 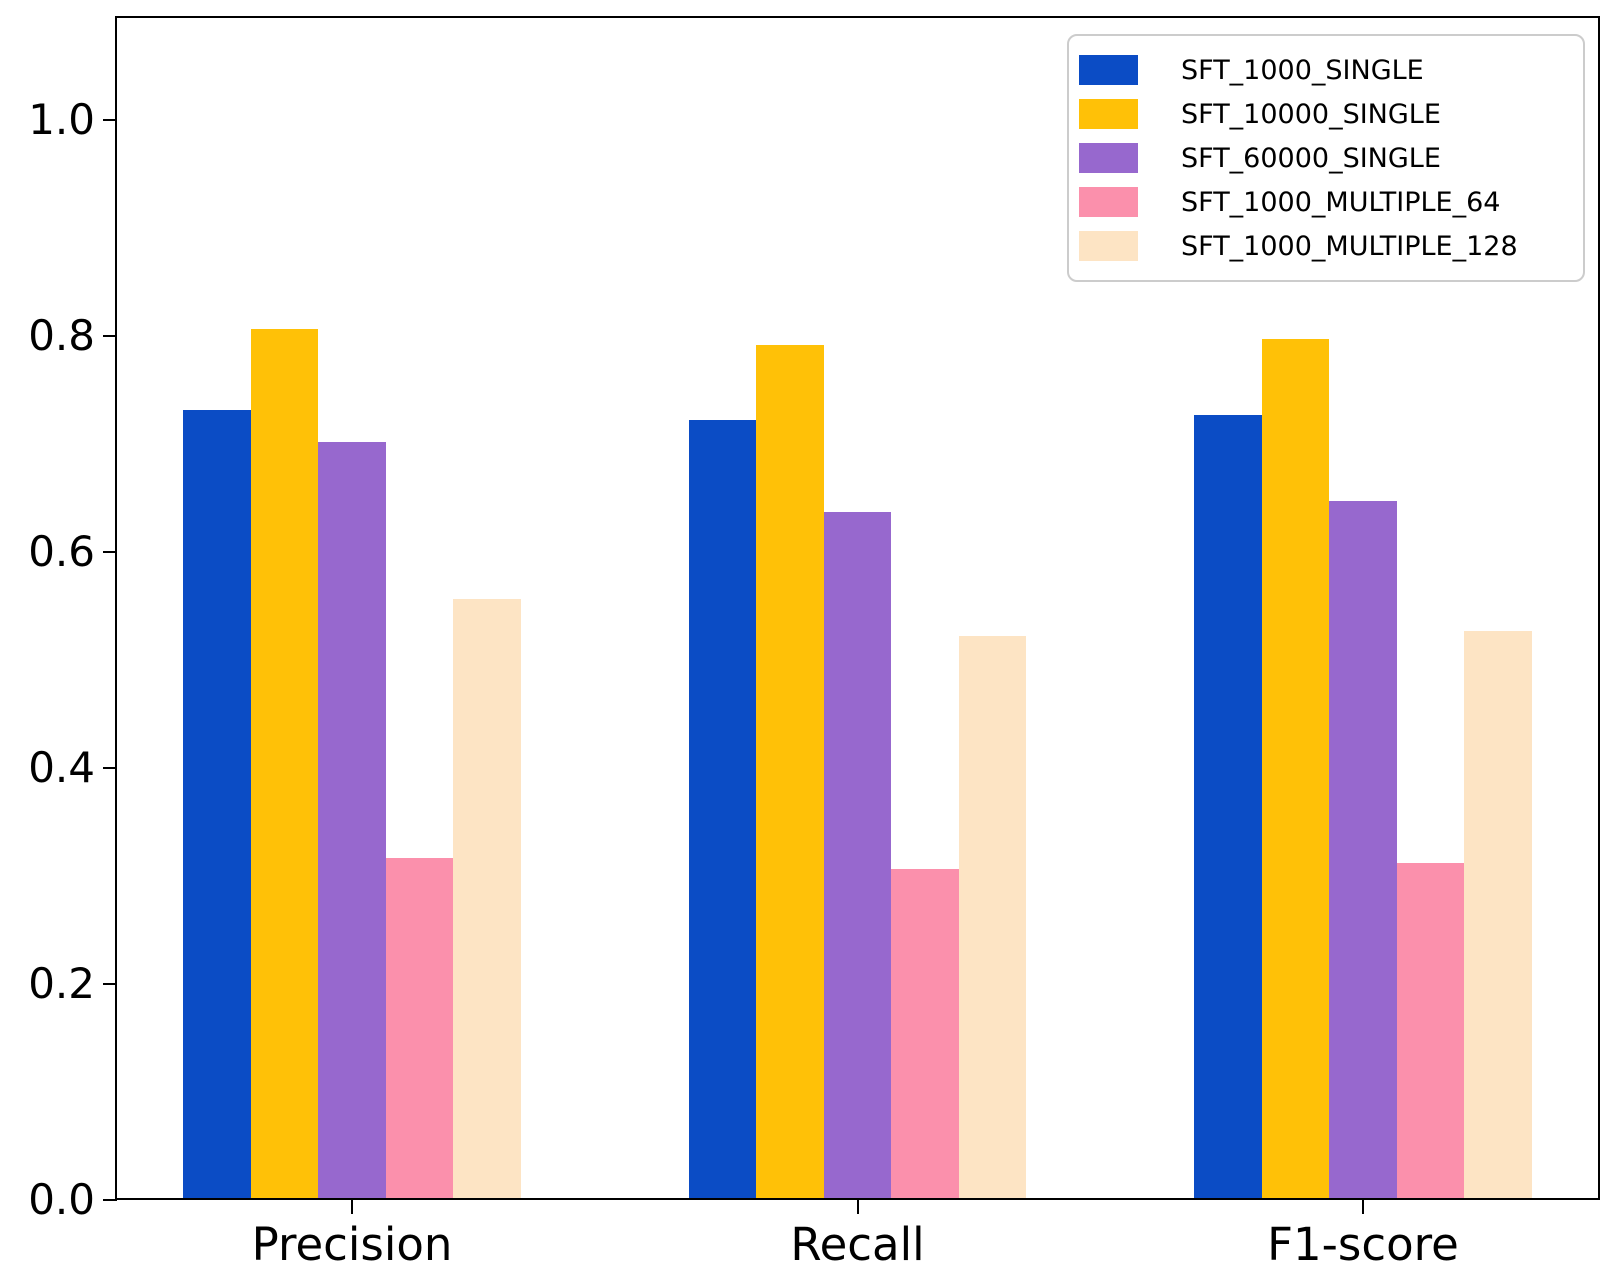 I want to click on bar-sft-1000-single-recall, so click(x=722, y=809).